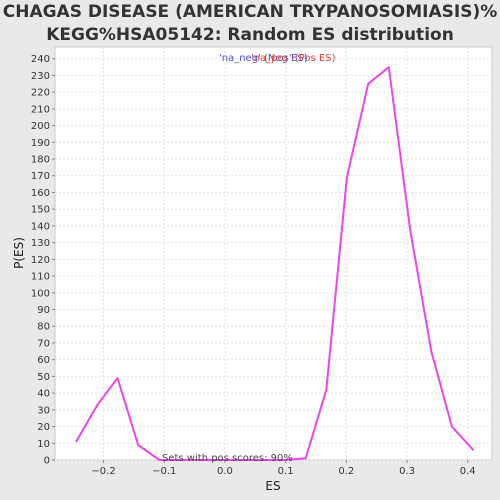 Image resolution: width=500 pixels, height=500 pixels. I want to click on y-tick-label: 190, so click(40, 143).